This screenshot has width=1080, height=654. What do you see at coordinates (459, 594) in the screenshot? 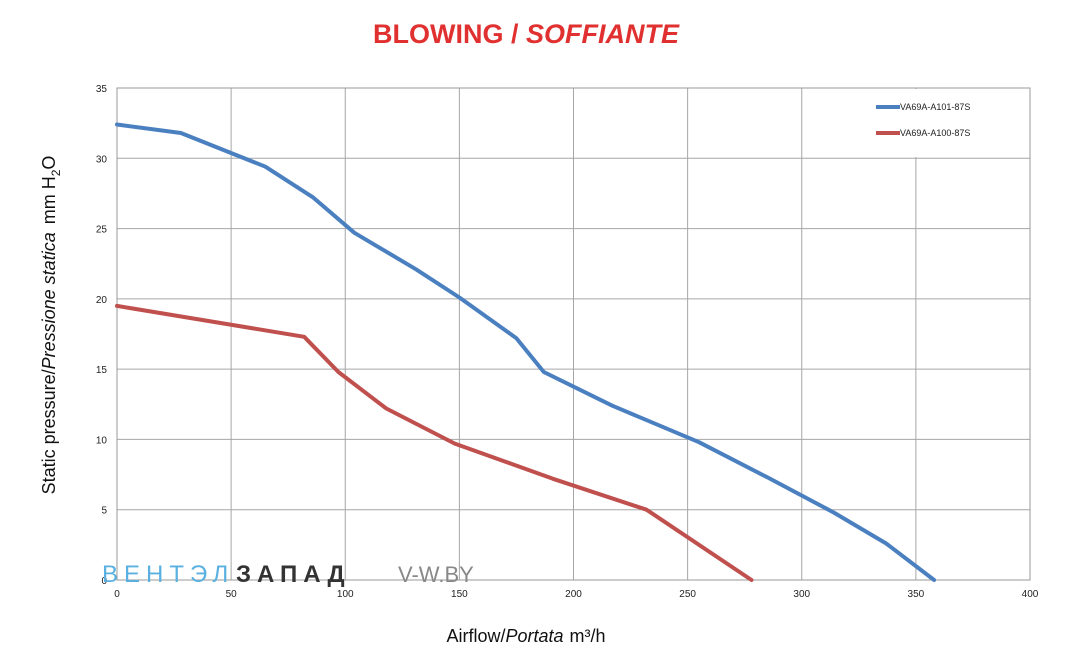
I see `x-tick-label: 150` at bounding box center [459, 594].